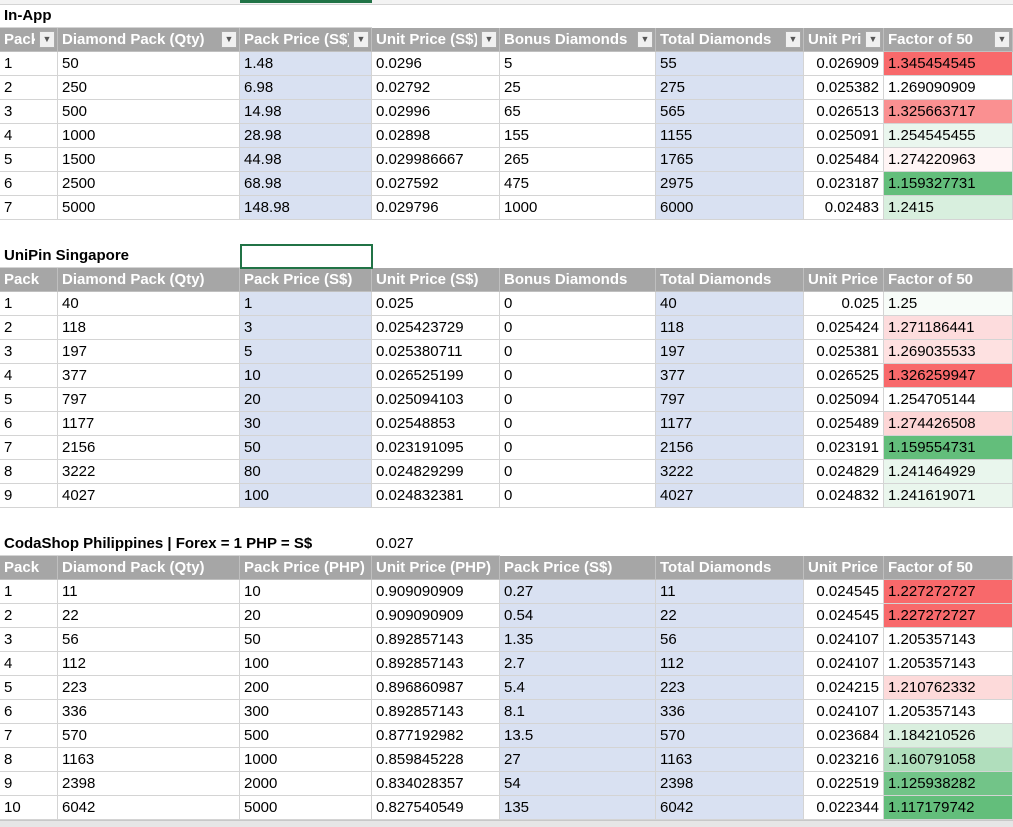 The image size is (1013, 827). Describe the element at coordinates (578, 640) in the screenshot. I see `table-cell: 1.35` at that location.